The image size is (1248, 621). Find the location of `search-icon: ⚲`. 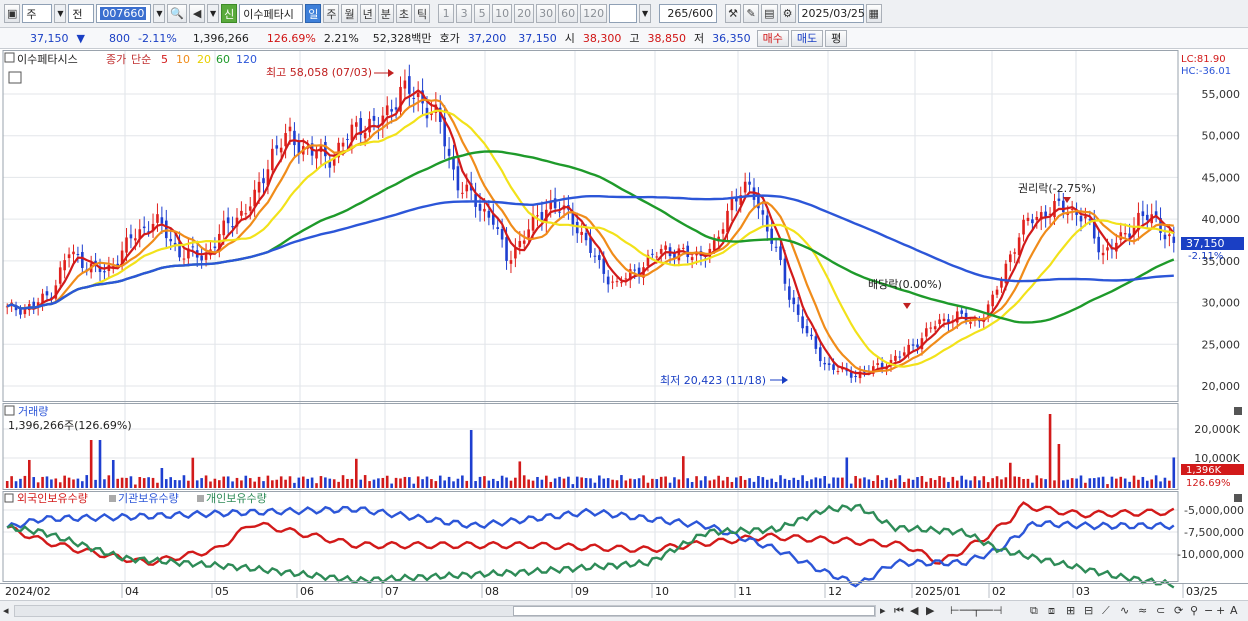

search-icon: ⚲ is located at coordinates (1194, 610).